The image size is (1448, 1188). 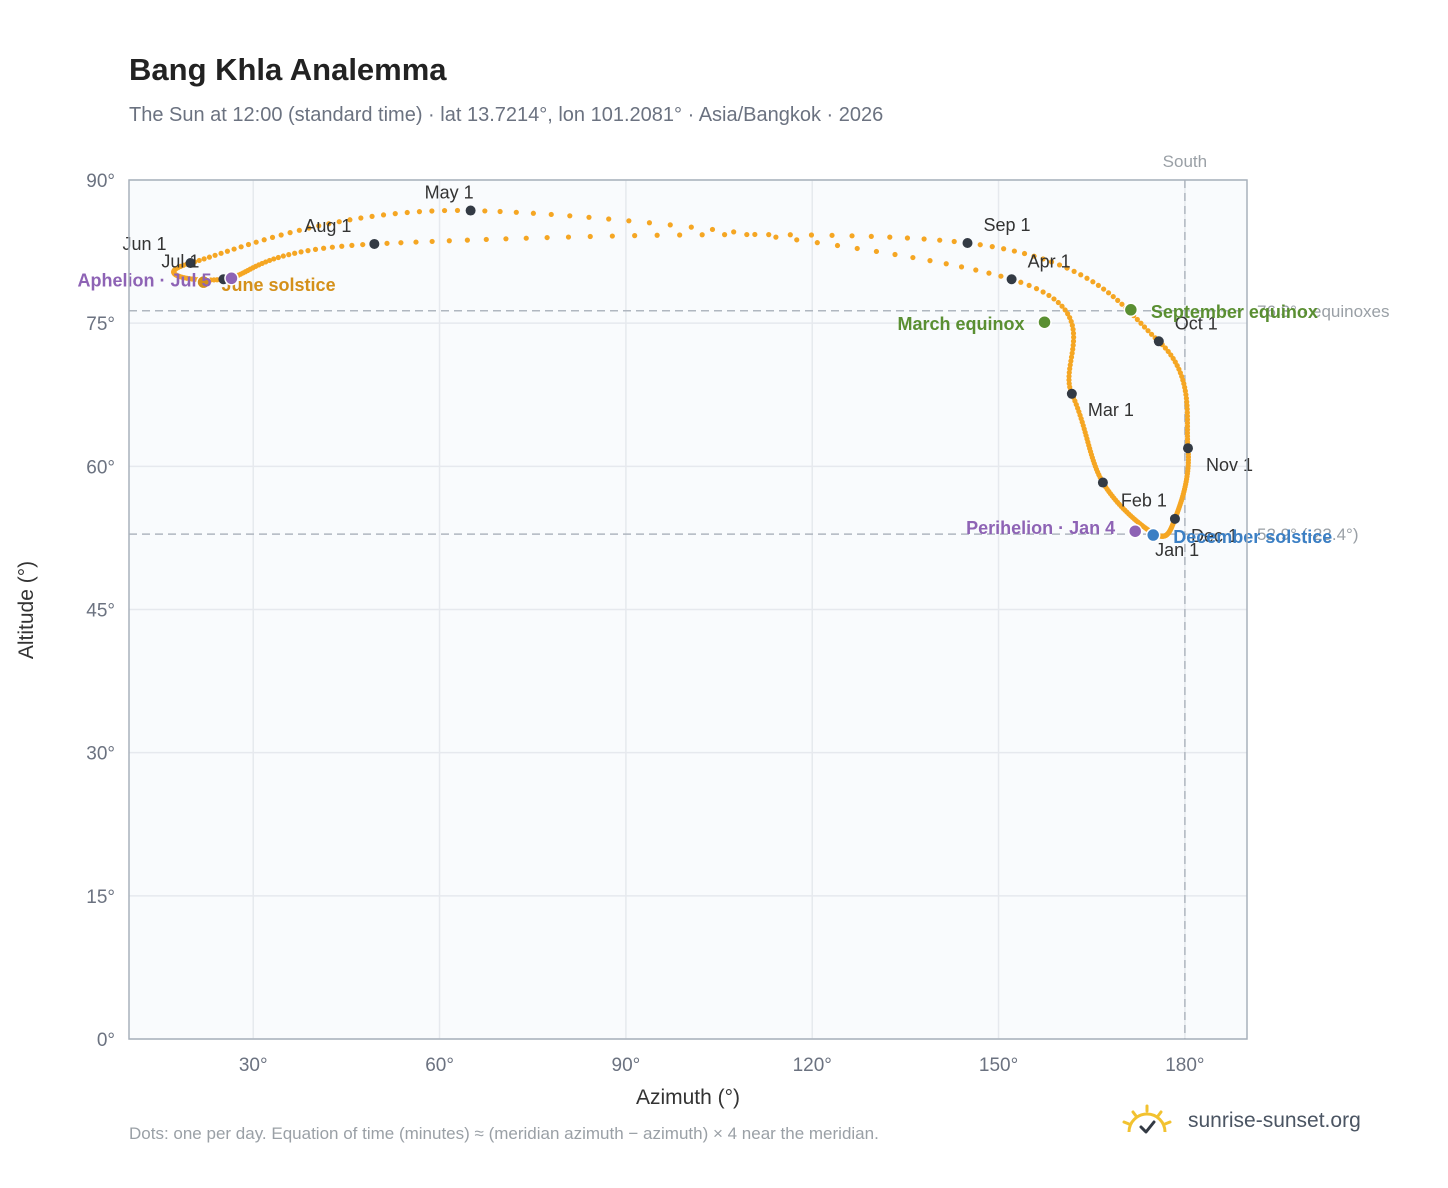 I want to click on month-label: Oct 1, so click(x=1196, y=323).